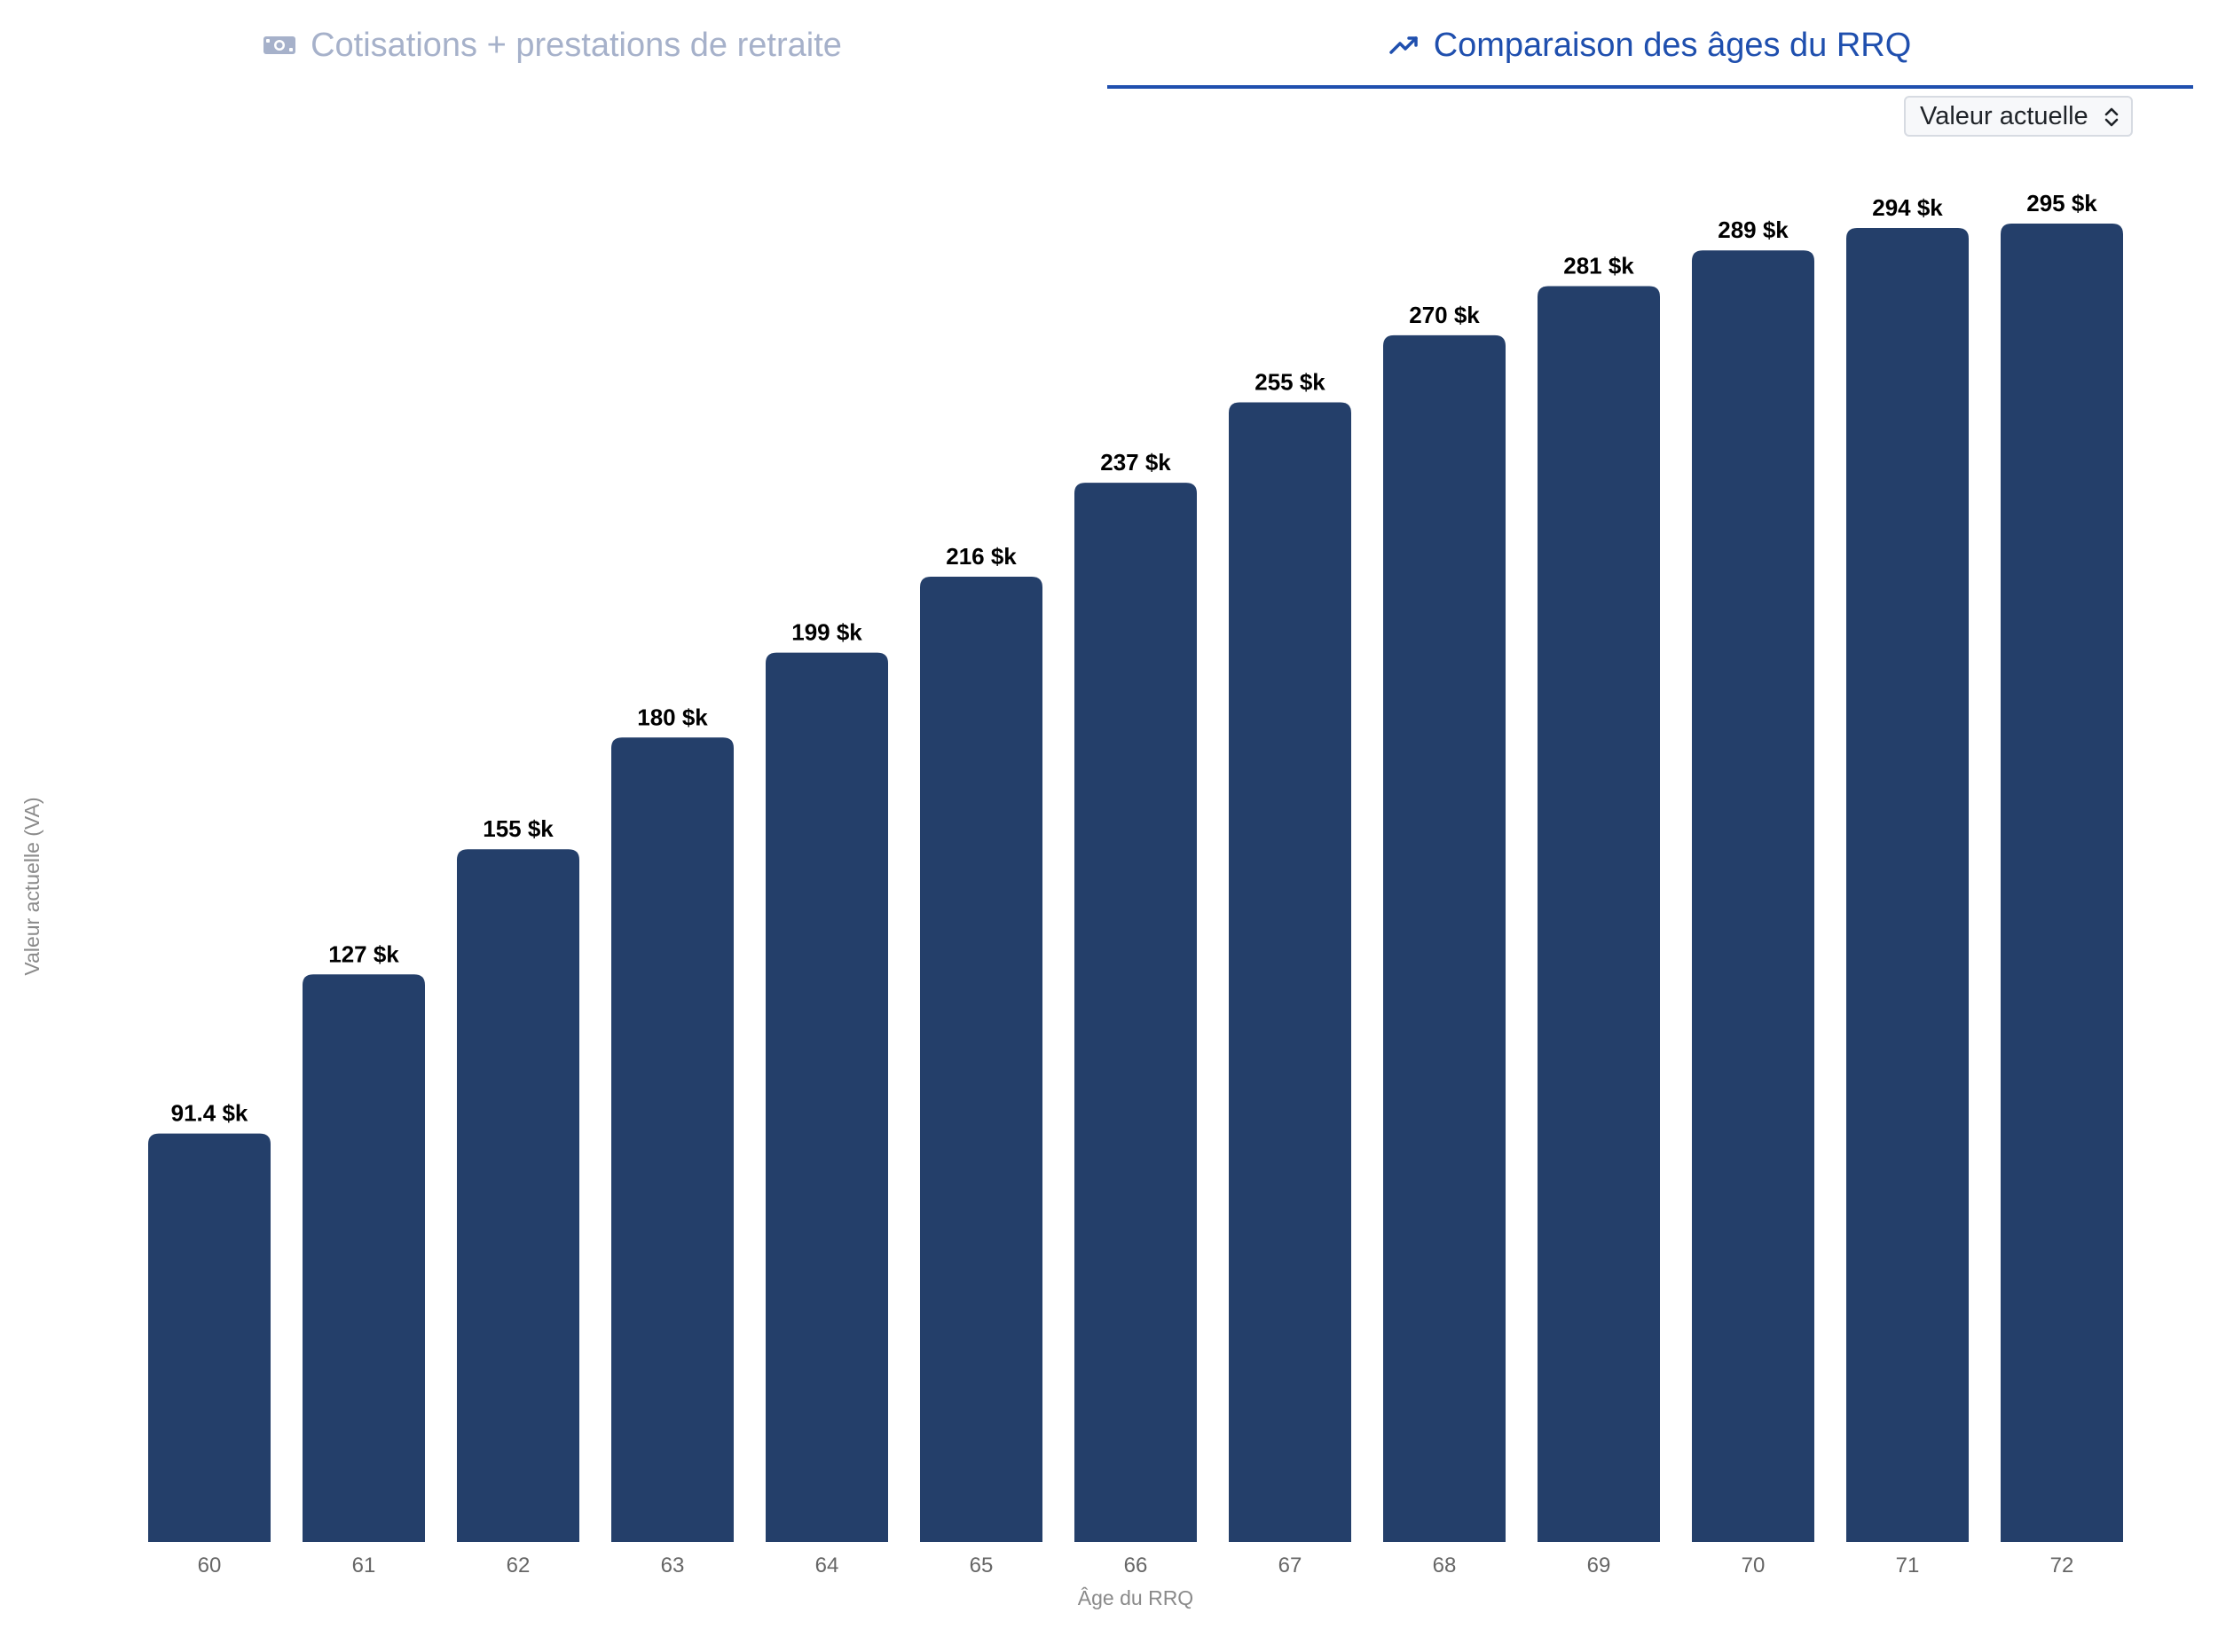  I want to click on value-type-select: Valeur actuelle, so click(2019, 117).